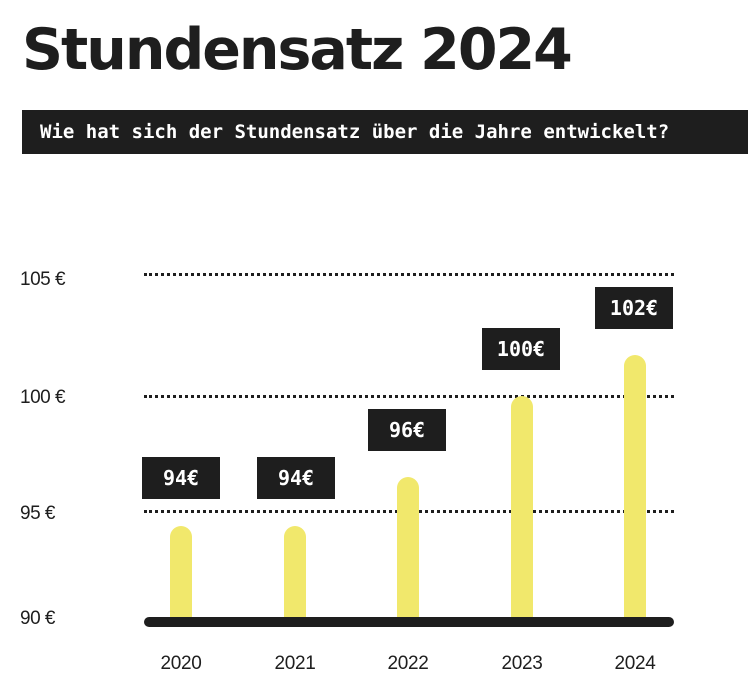 The width and height of the screenshot is (748, 695). Describe the element at coordinates (37, 618) in the screenshot. I see `y-tick-90: 90 €` at that location.